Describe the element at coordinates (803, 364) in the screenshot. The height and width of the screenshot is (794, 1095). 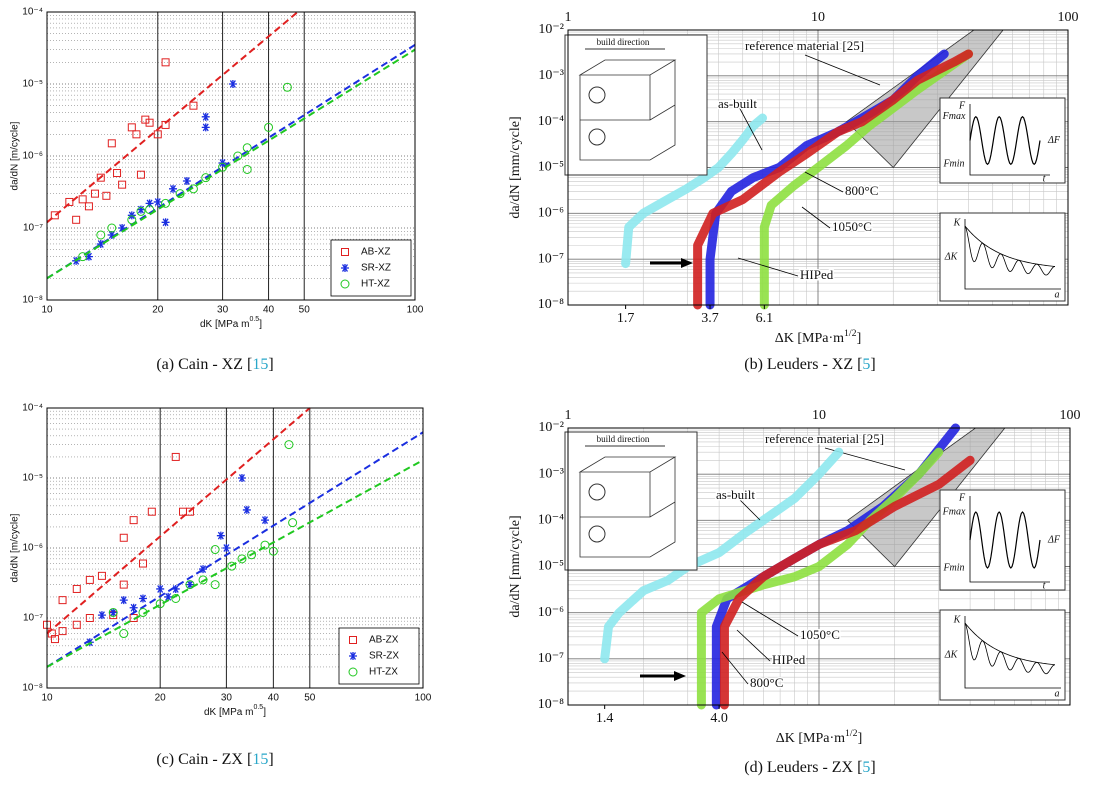
I see `caption-text: (b) Leuders - XZ [` at that location.